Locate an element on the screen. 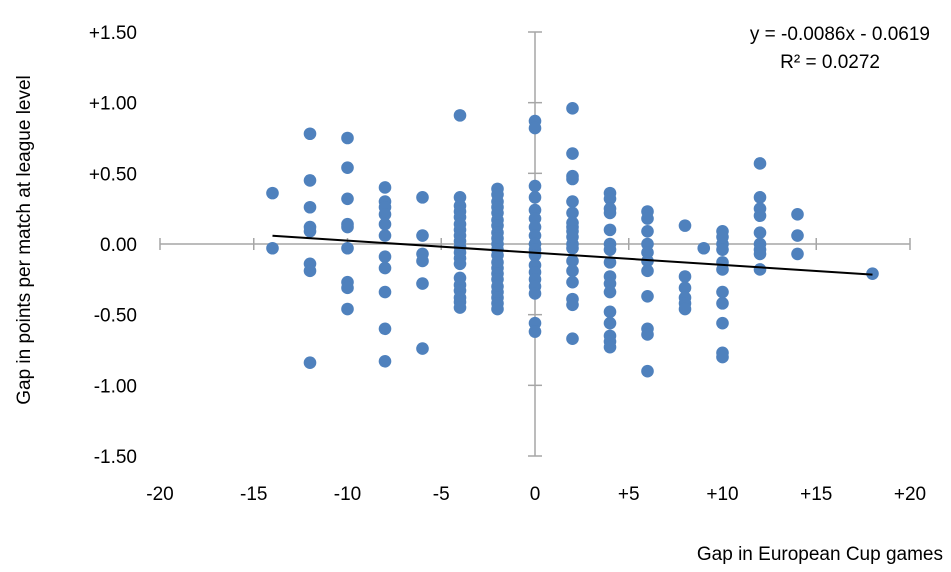  y-tick-label: 0.00 is located at coordinates (118, 245).